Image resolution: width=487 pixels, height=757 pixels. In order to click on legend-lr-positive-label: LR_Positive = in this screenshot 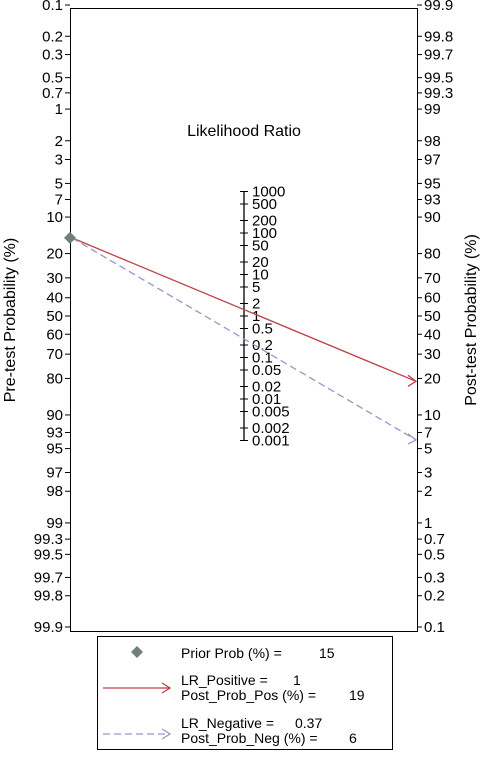, I will do `click(224, 680)`.